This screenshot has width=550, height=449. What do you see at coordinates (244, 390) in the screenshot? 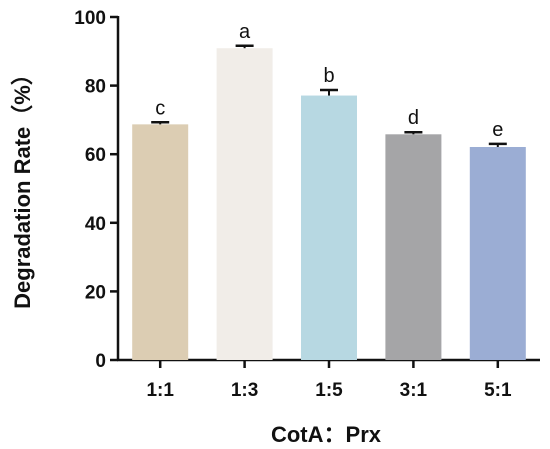
I see `x-tick-label: 1:3` at bounding box center [244, 390].